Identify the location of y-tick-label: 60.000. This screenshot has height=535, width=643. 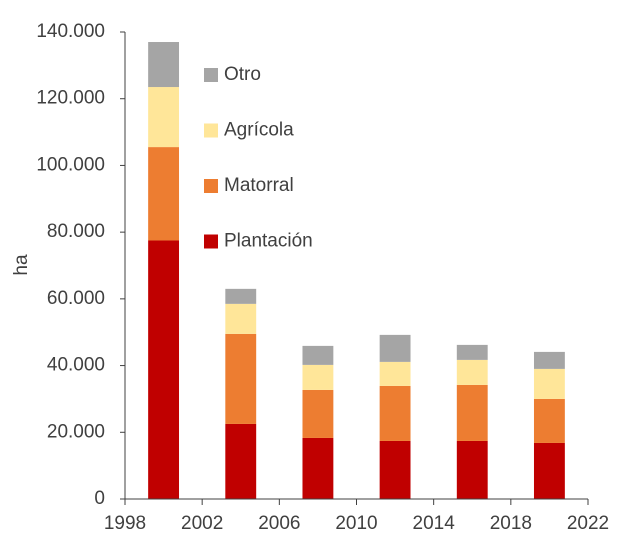
(76, 298).